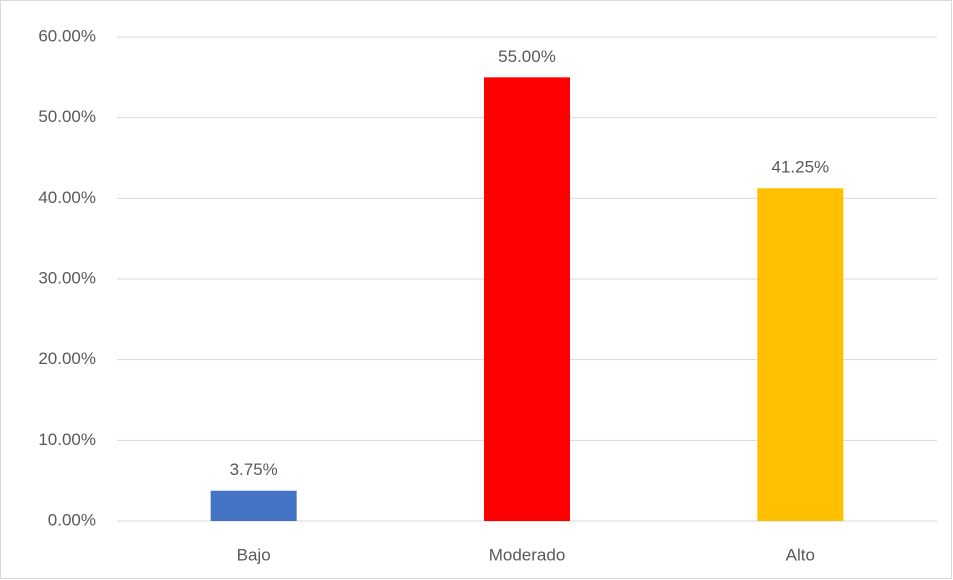 Image resolution: width=953 pixels, height=580 pixels. Describe the element at coordinates (527, 56) in the screenshot. I see `data-label: 55.00%` at that location.